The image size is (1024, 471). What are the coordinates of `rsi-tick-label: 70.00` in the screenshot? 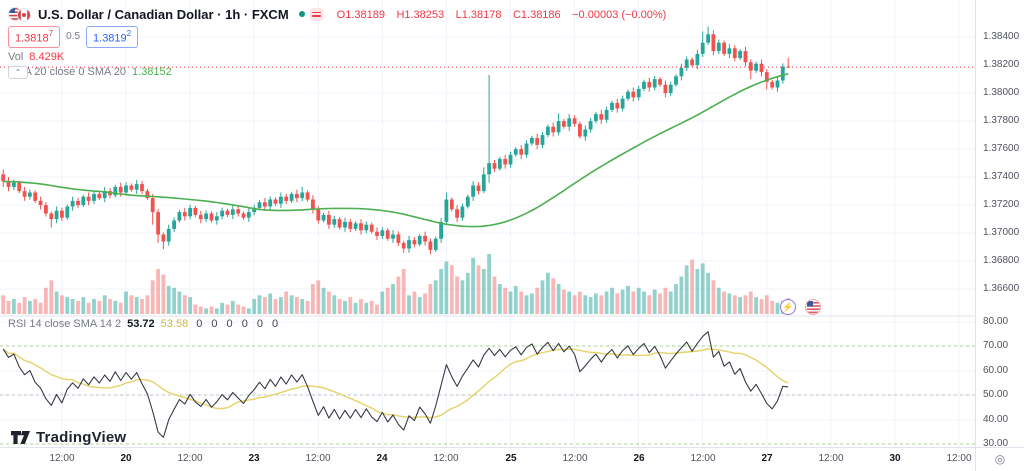 It's located at (996, 345).